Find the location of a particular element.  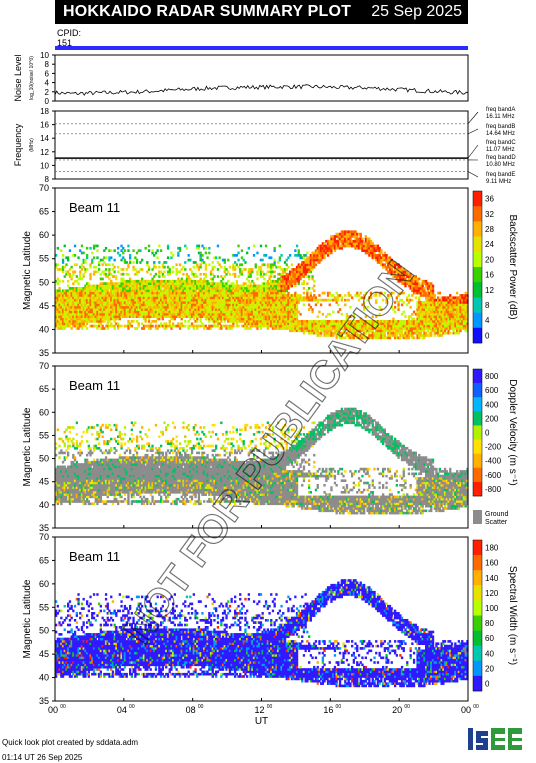

power-ytick-label: 40 is located at coordinates (44, 329).